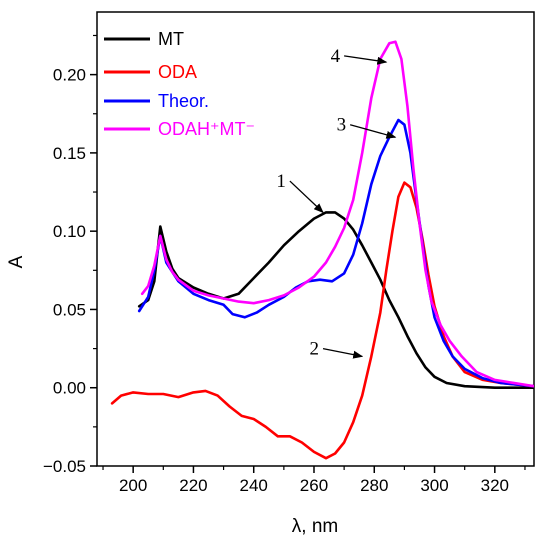 The height and width of the screenshot is (545, 550). Describe the element at coordinates (177, 72) in the screenshot. I see `legend-label-oda: ODA` at that location.